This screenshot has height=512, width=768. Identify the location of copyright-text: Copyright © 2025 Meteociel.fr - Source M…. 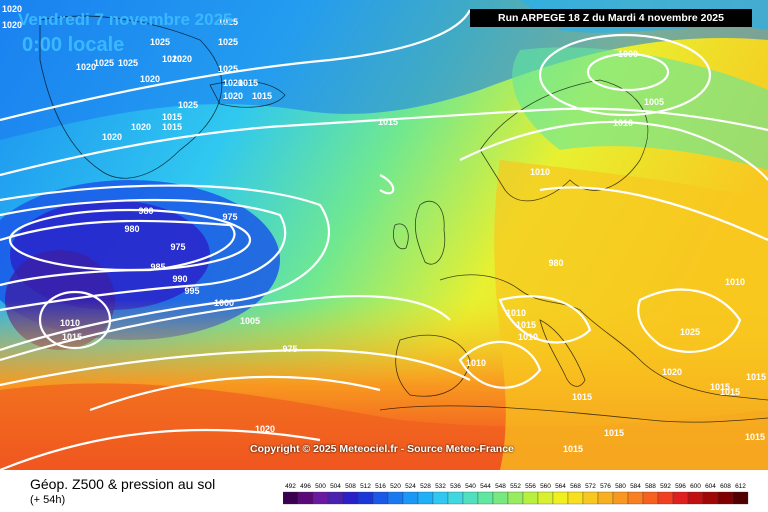
(382, 449).